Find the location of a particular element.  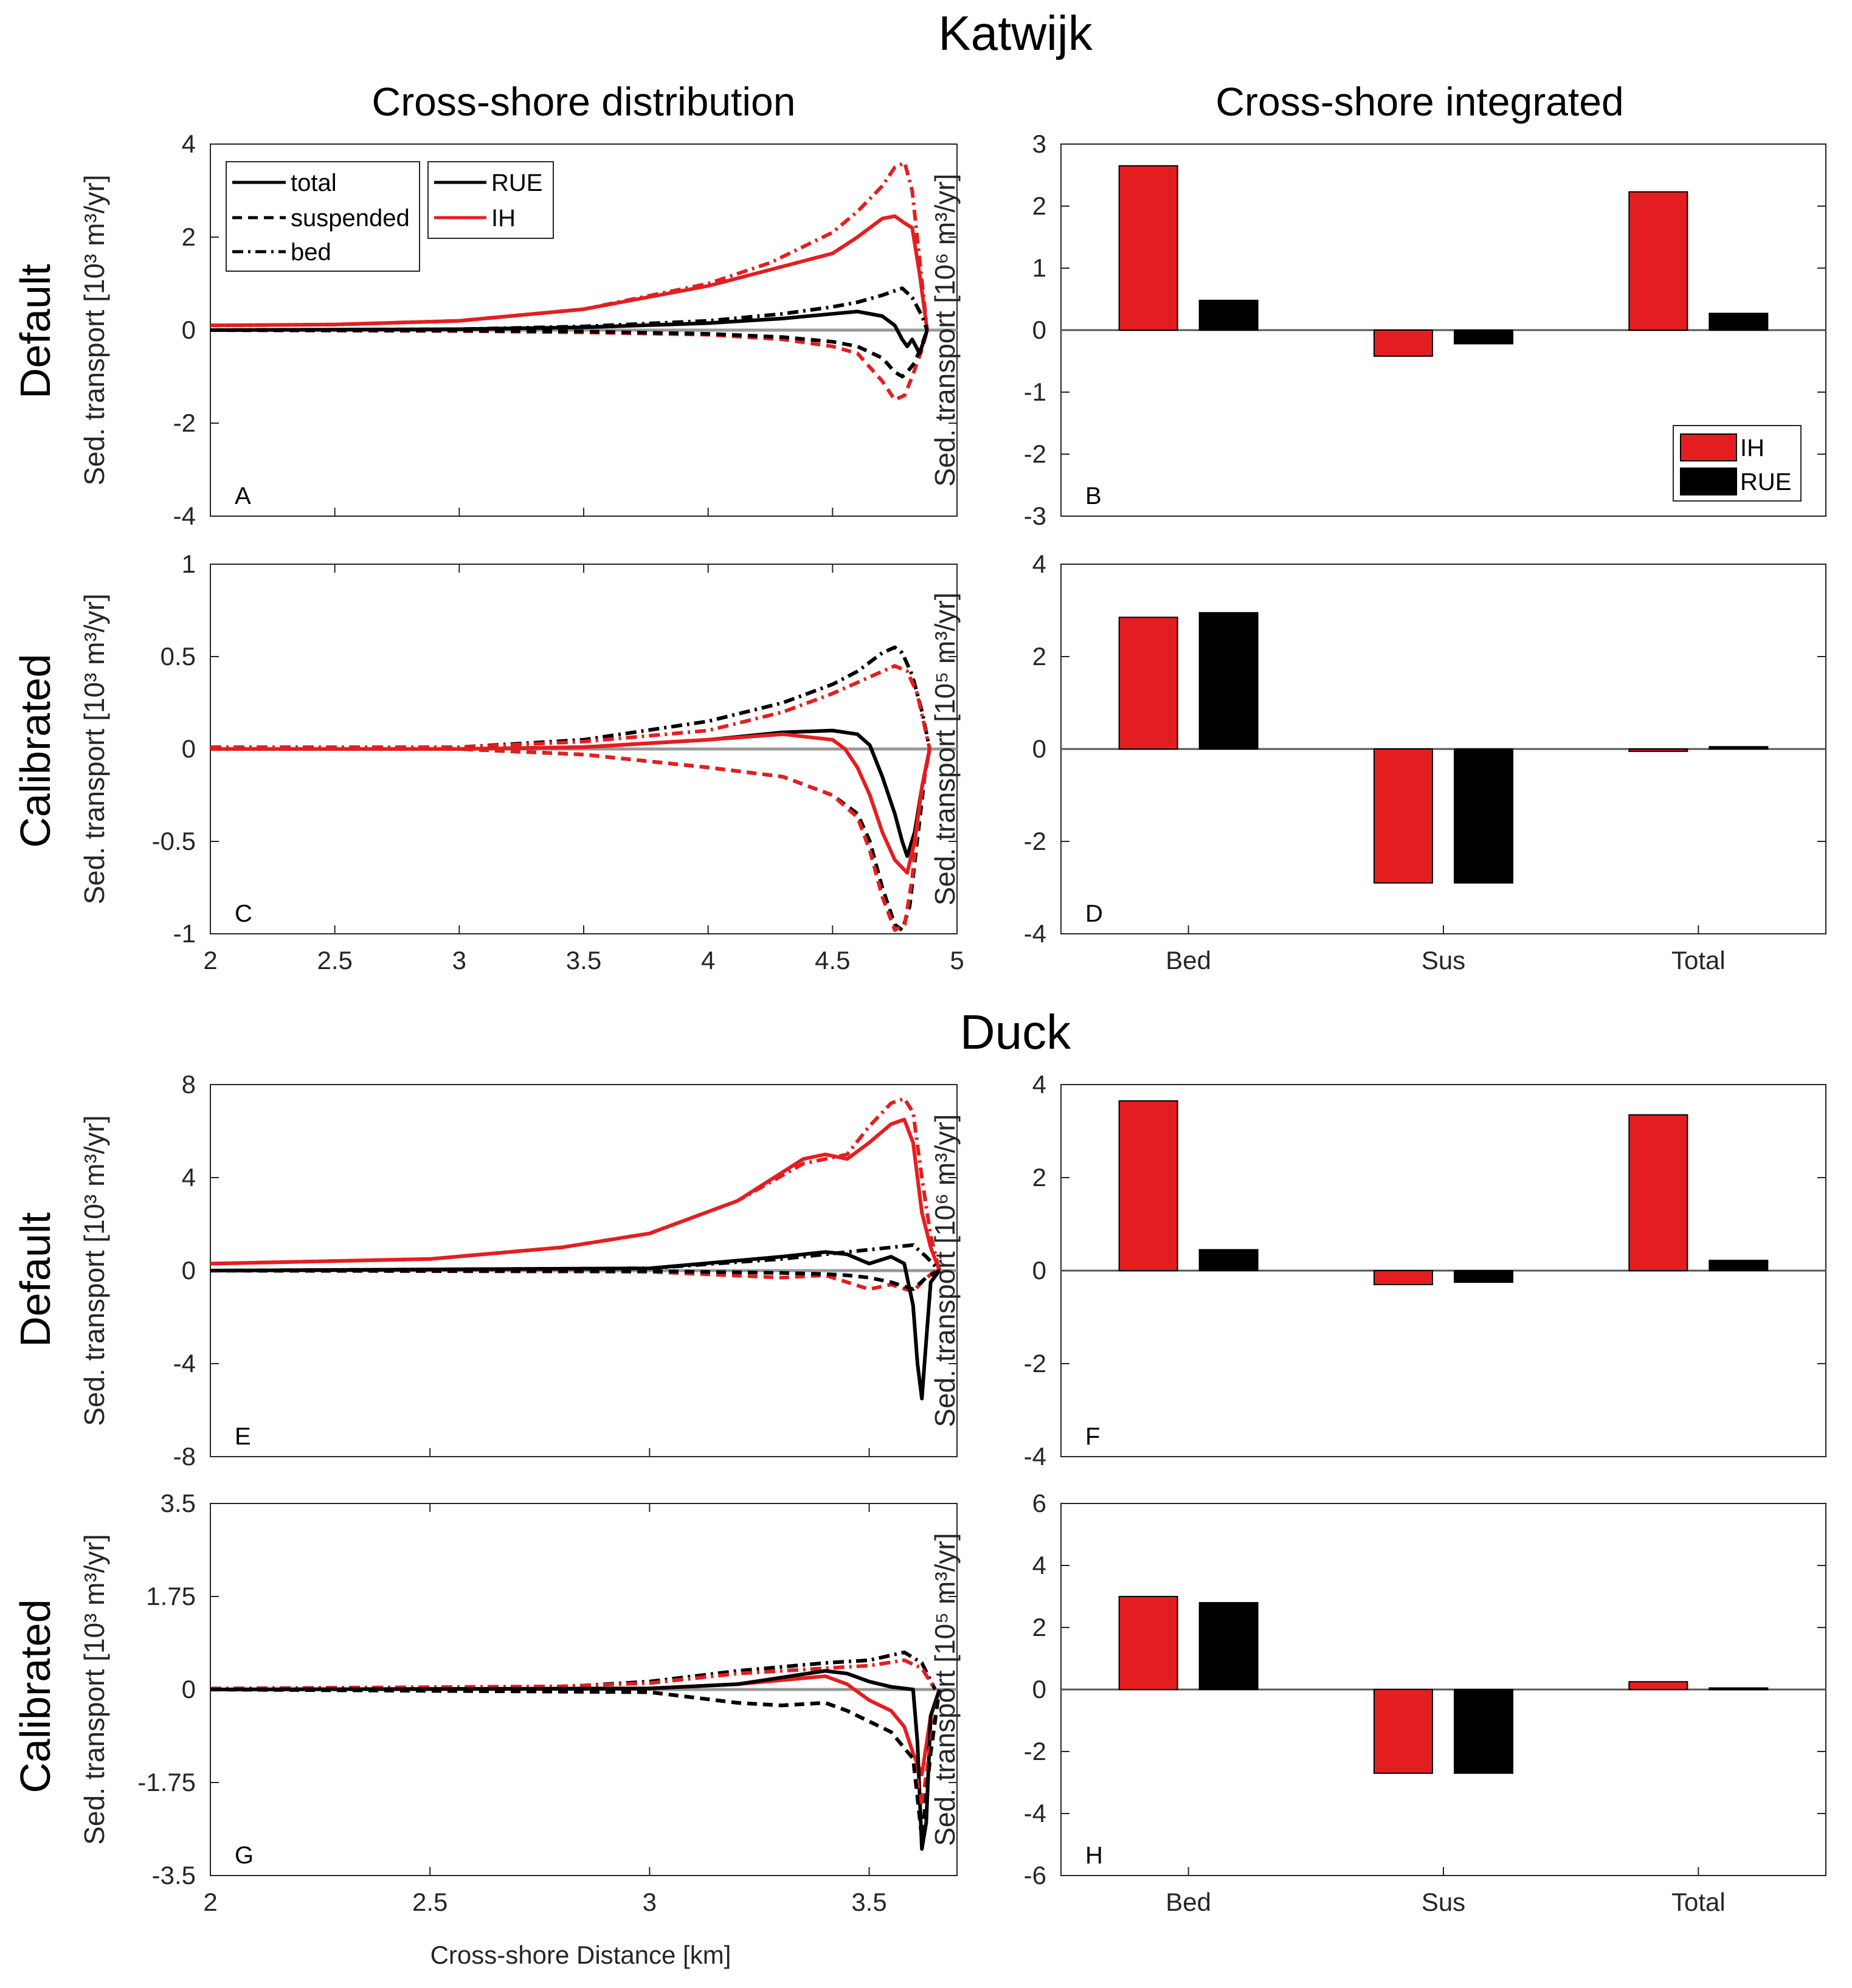

legend-swatch-rue is located at coordinates (1708, 481).